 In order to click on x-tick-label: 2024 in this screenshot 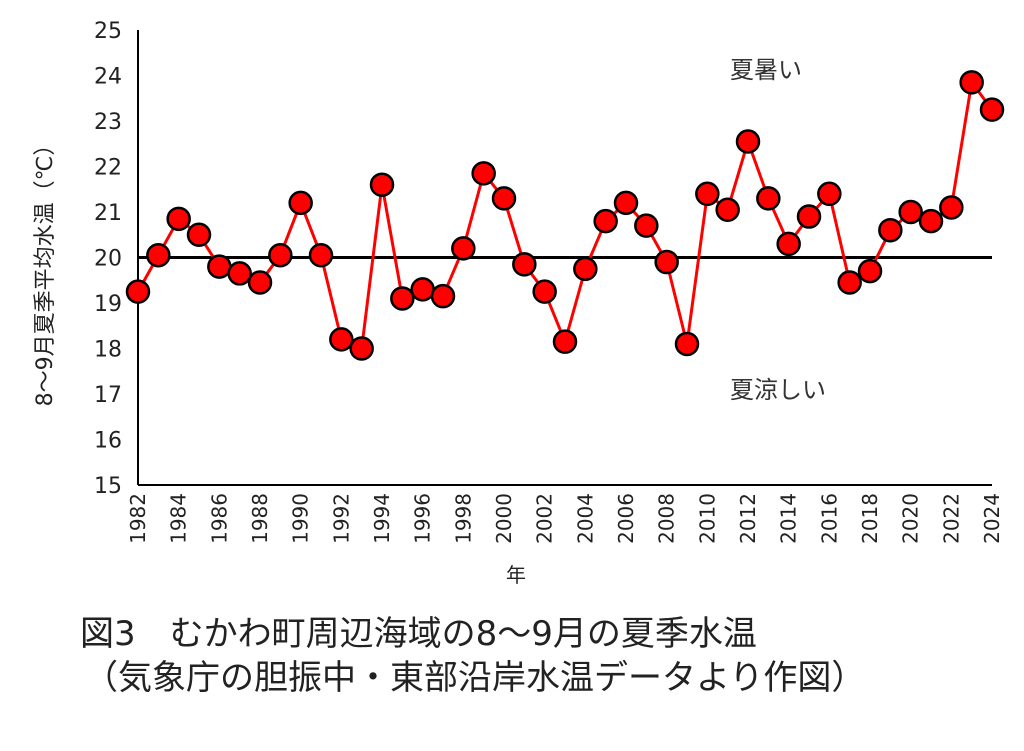, I will do `click(992, 518)`.